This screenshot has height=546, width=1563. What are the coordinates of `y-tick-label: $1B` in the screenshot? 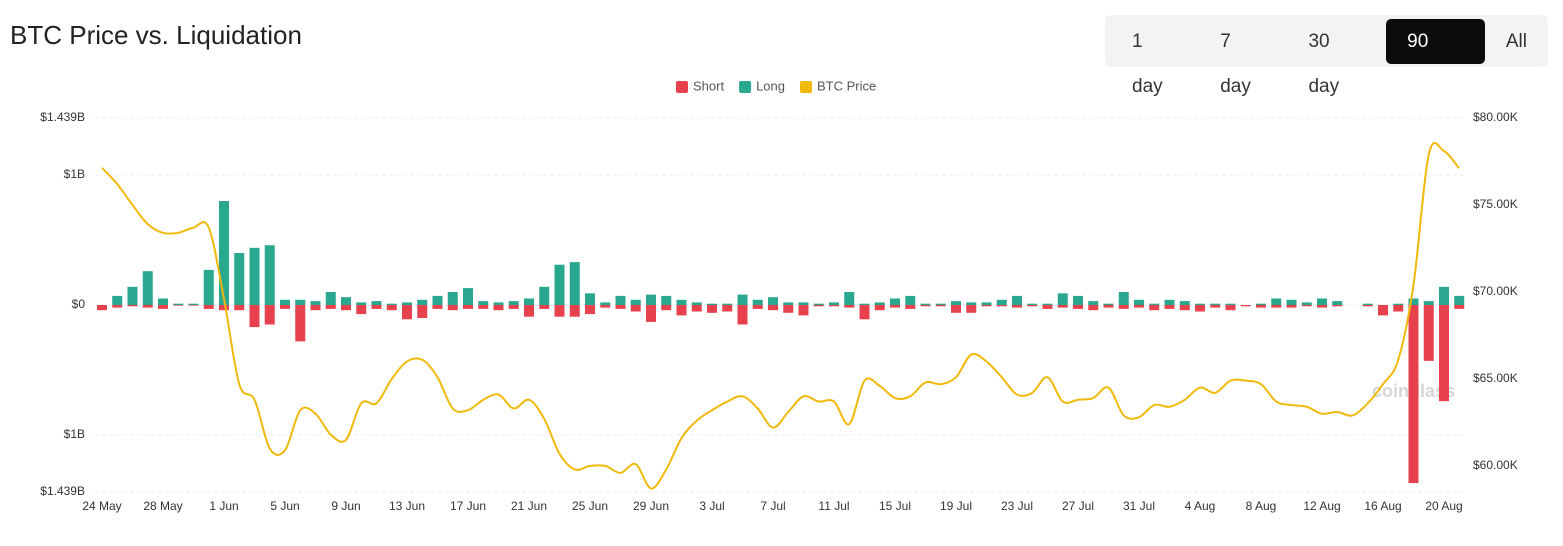 It's located at (74, 174).